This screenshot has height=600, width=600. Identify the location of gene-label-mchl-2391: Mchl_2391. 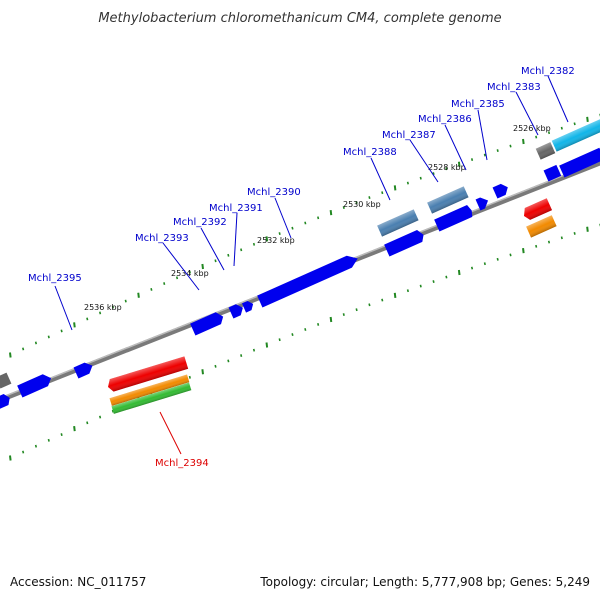
(236, 208).